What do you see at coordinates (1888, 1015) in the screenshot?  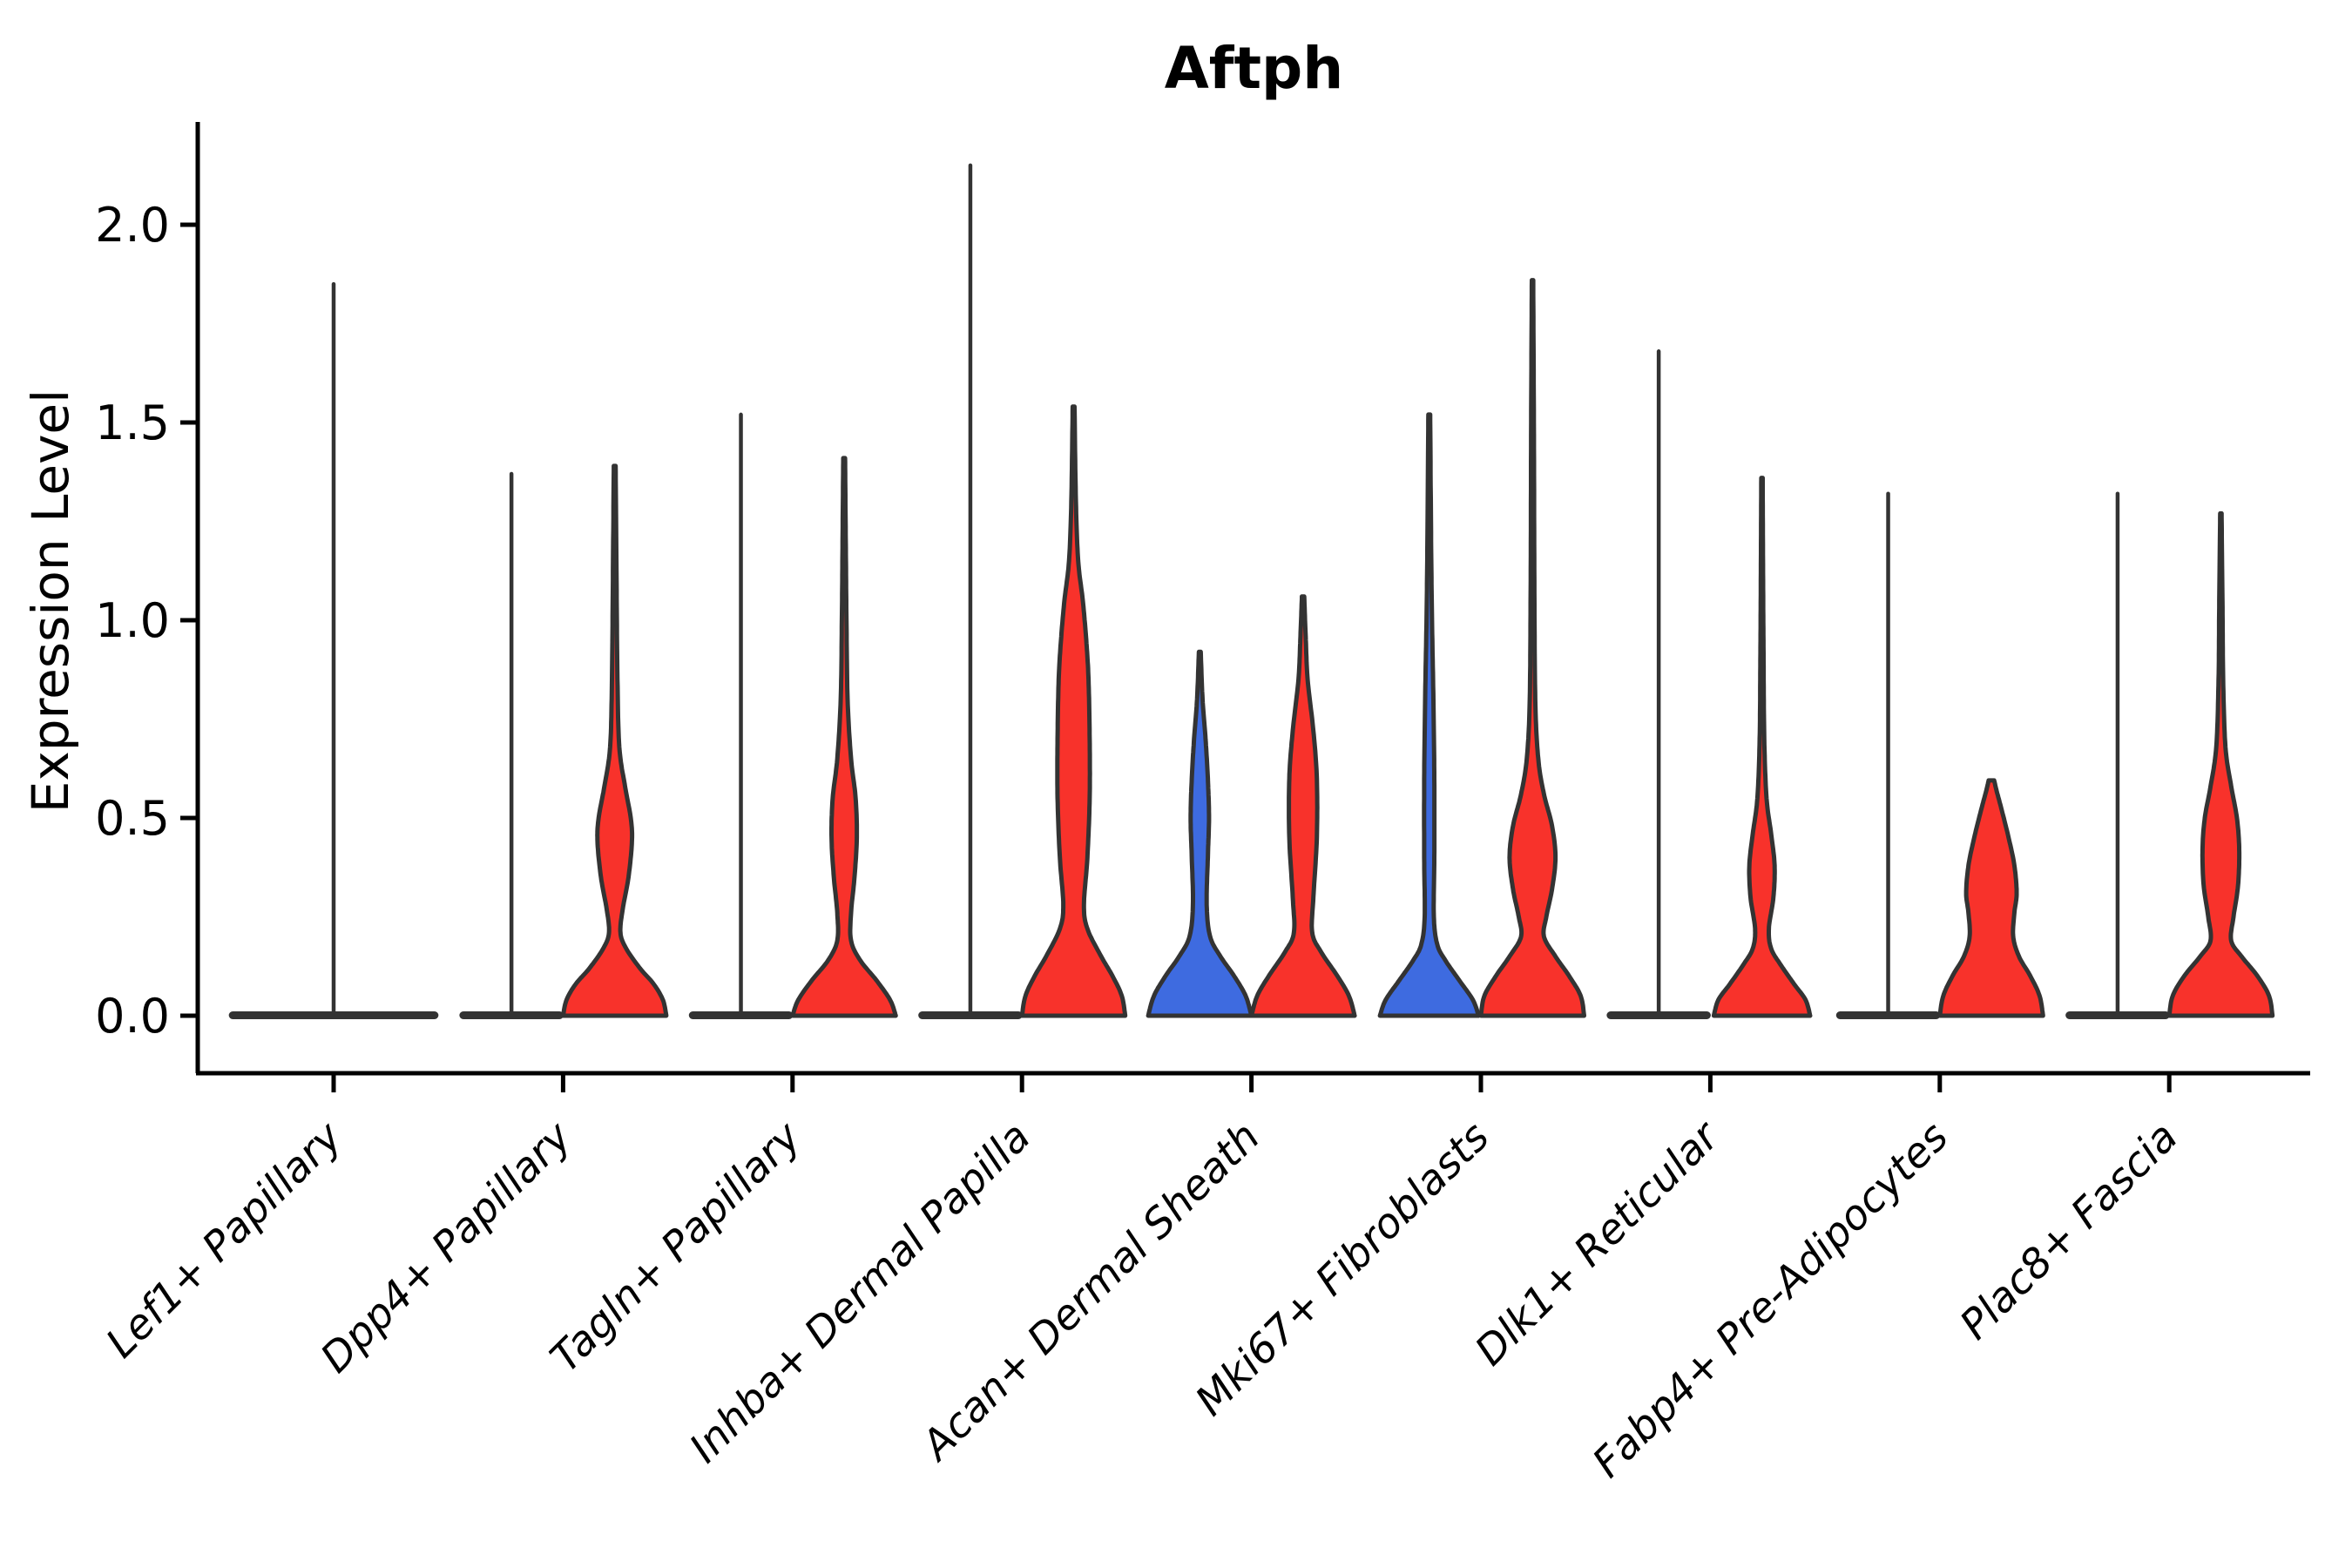 I see `violin-fabp4-pre-adipocytes-left-base` at bounding box center [1888, 1015].